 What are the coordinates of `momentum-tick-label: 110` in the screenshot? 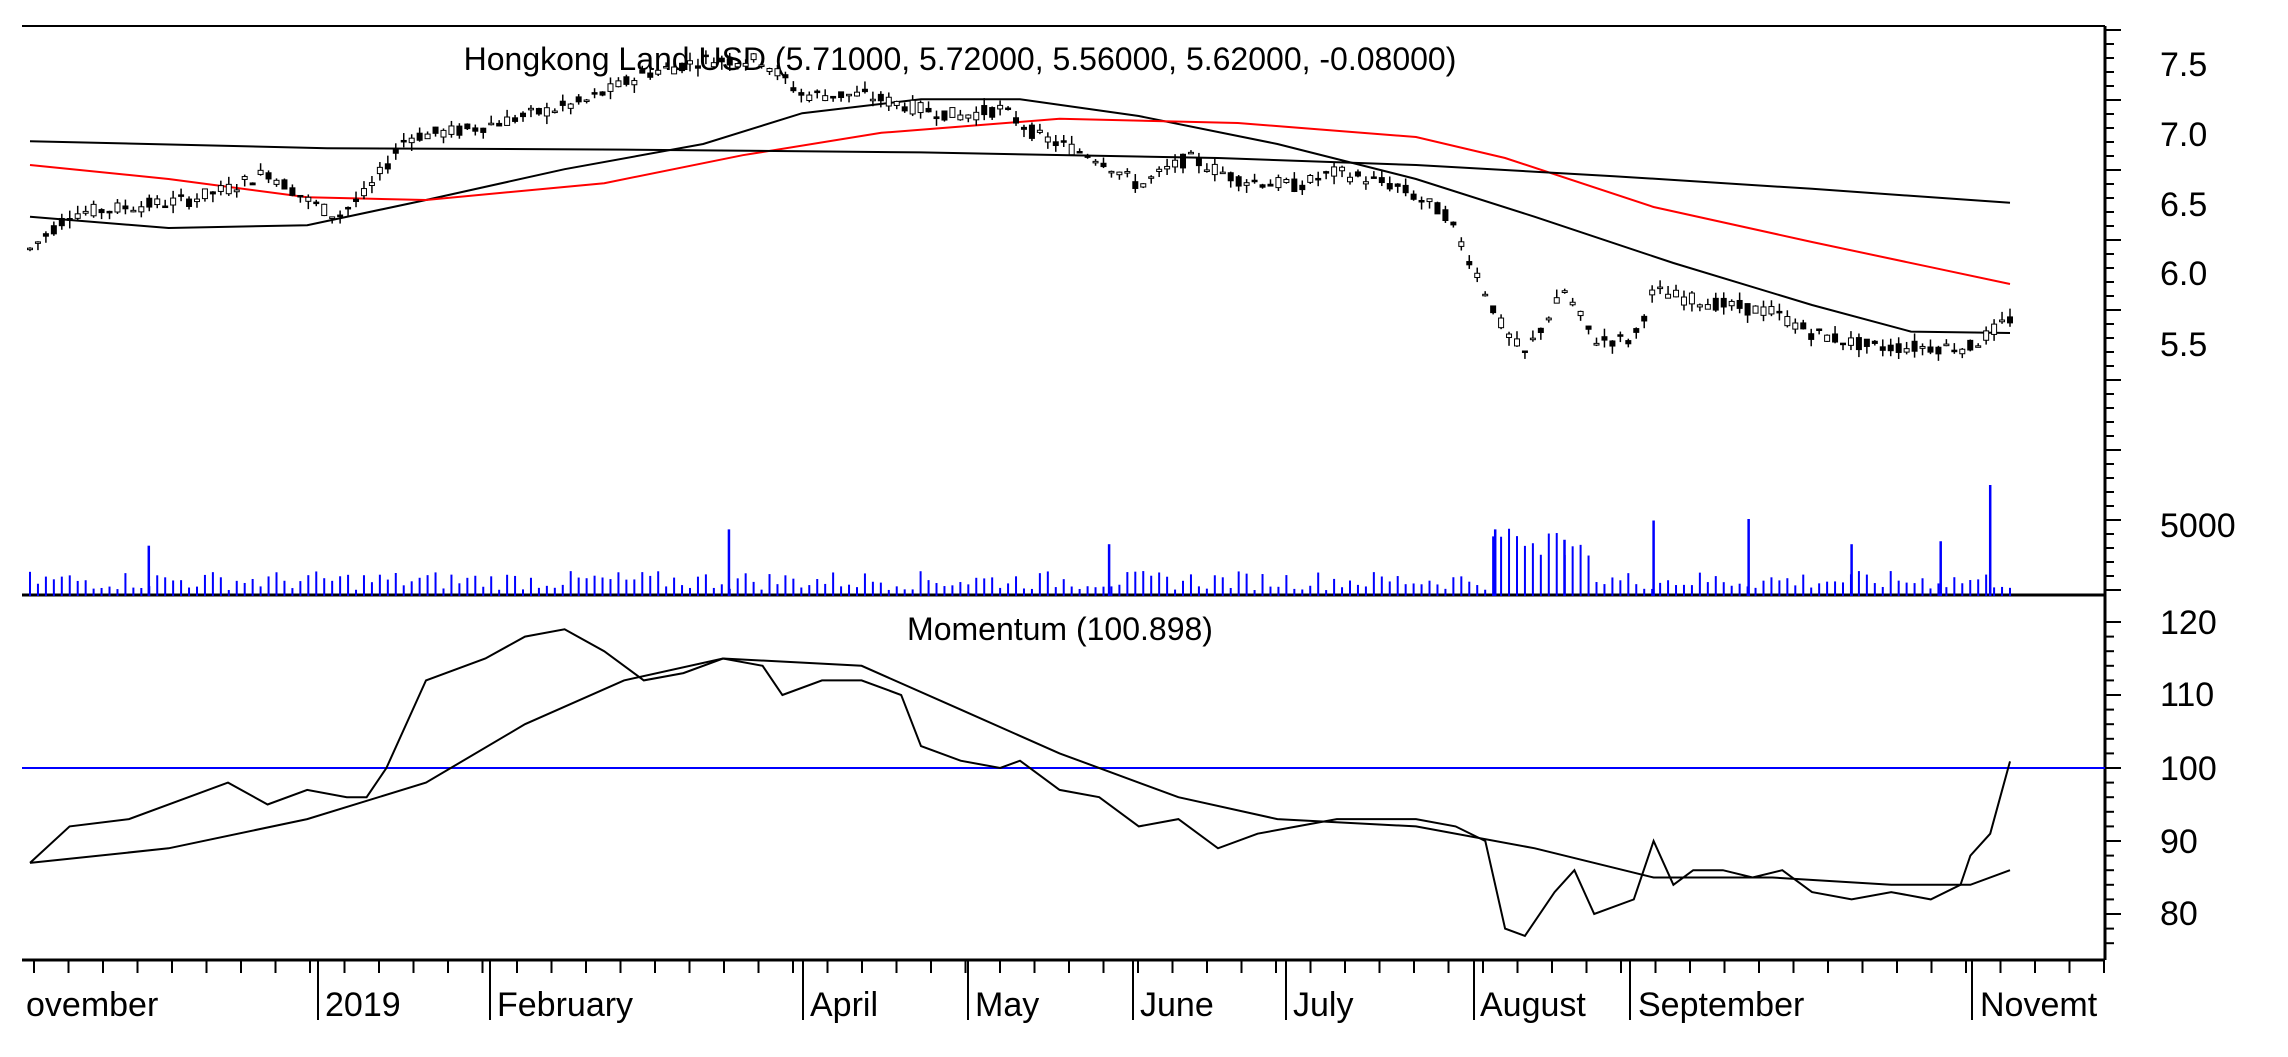 It's located at (2187, 695).